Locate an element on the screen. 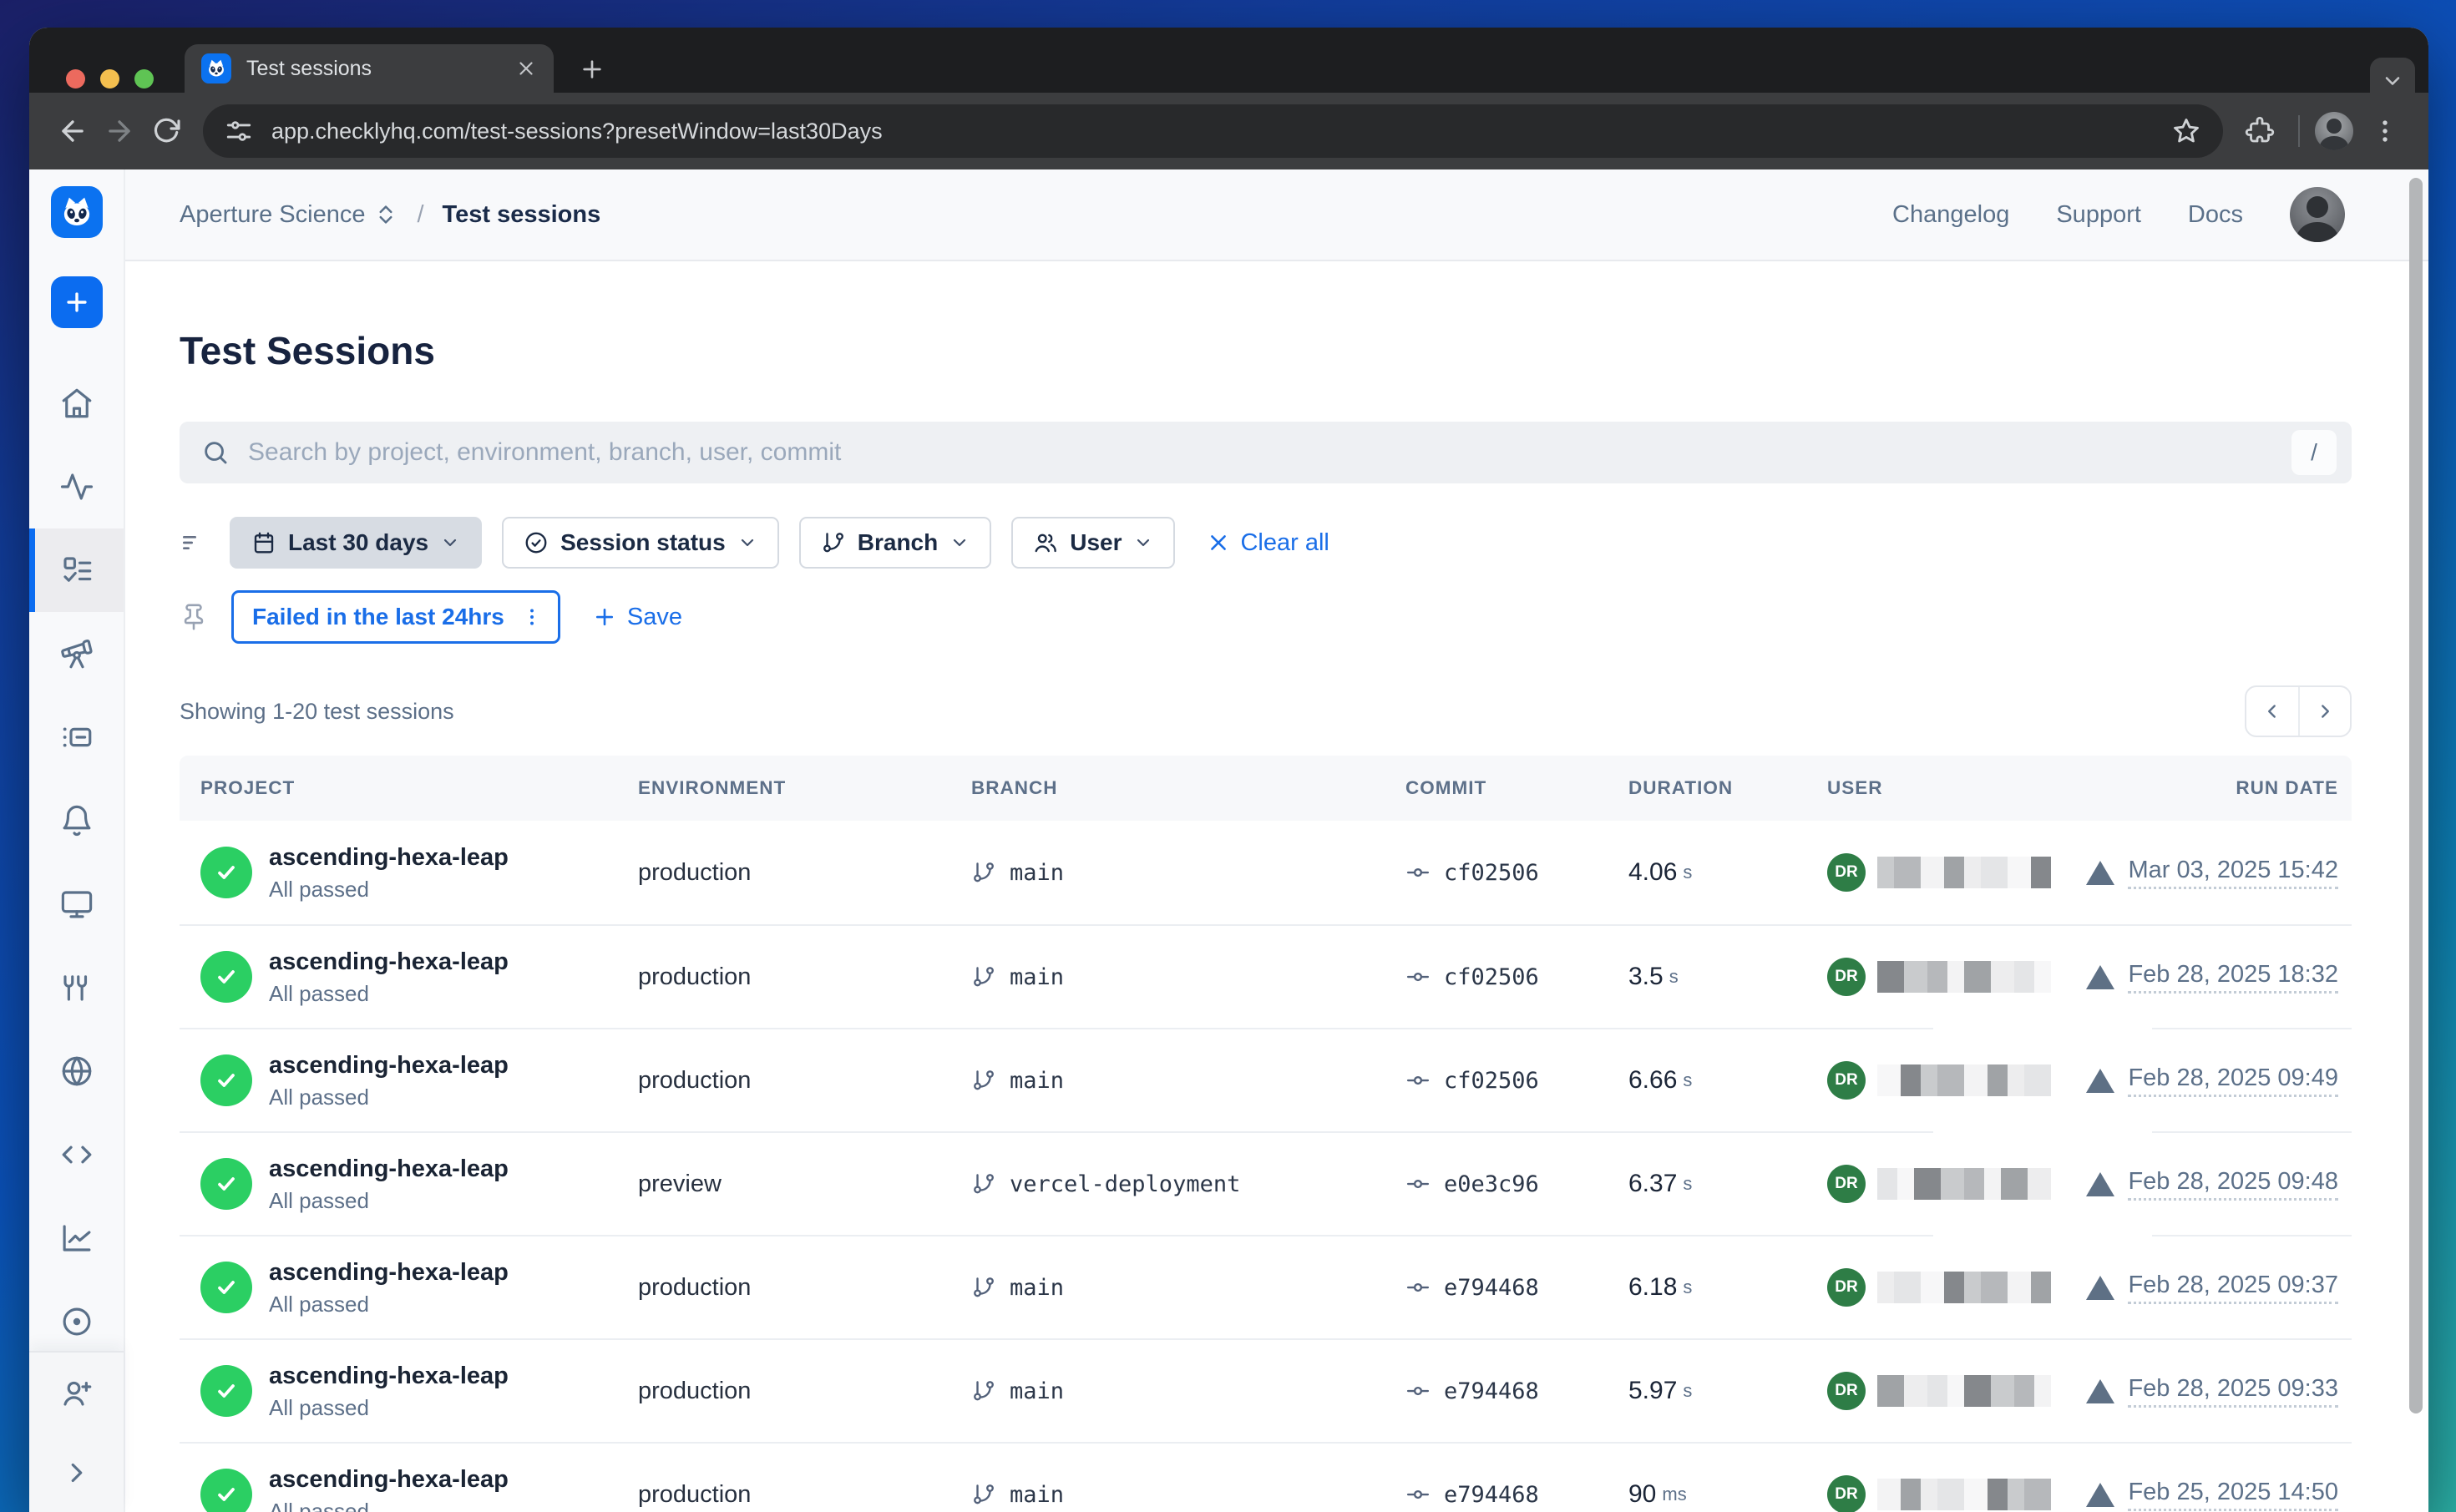  commit-hash: cf02506 is located at coordinates (1491, 873).